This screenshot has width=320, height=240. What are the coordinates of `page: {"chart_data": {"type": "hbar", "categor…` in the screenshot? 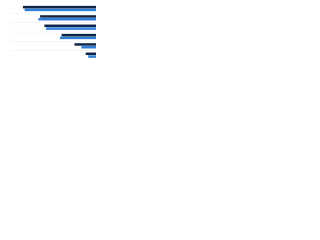 It's located at (50, 35).